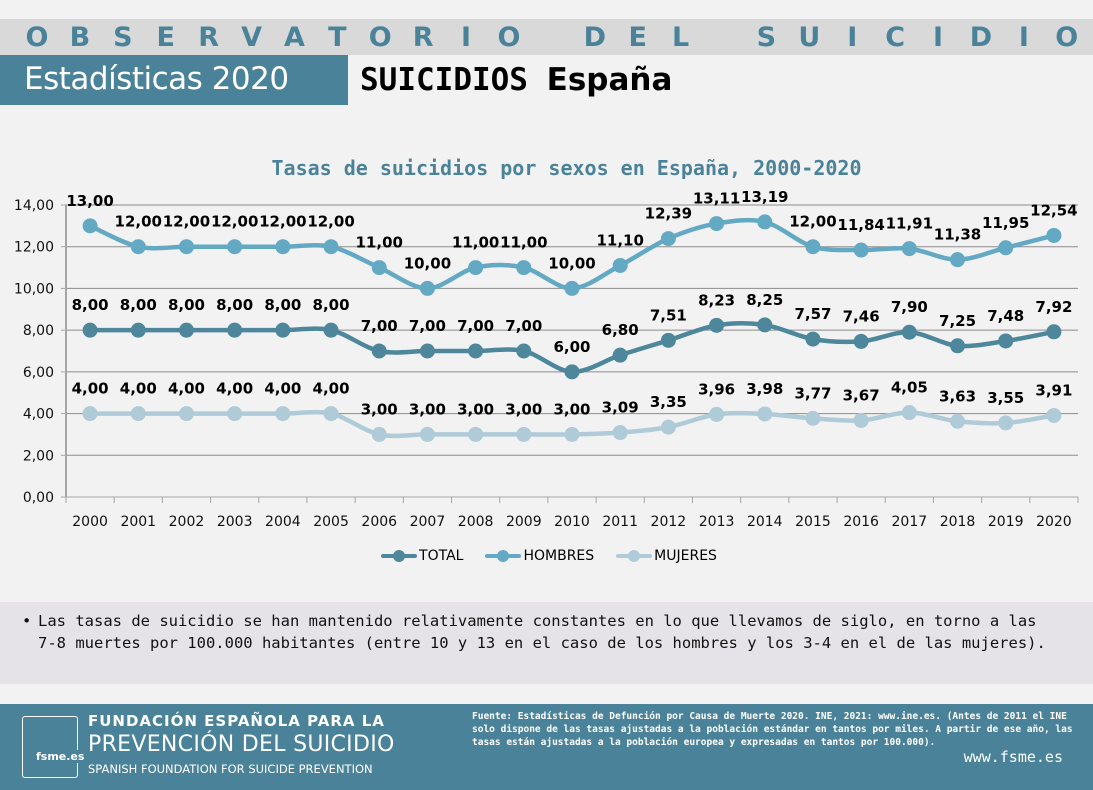  Describe the element at coordinates (539, 556) in the screenshot. I see `legend-item-hombres: HOMBRES` at that location.